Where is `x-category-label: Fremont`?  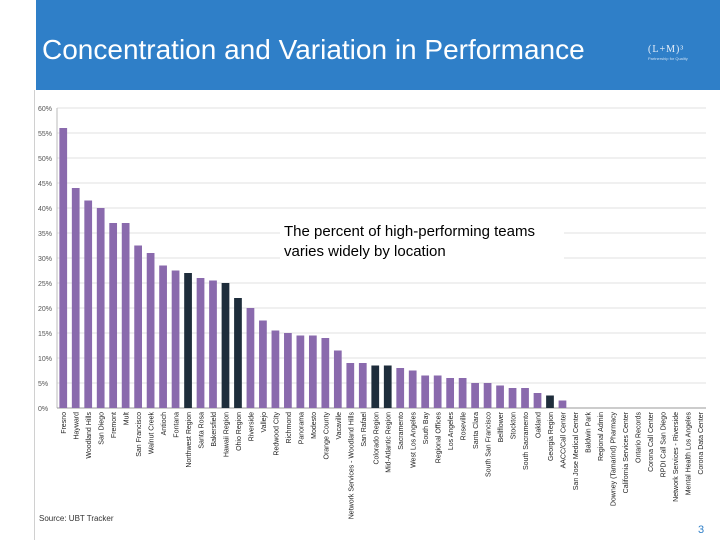
x-category-label: Fremont is located at coordinates (114, 425).